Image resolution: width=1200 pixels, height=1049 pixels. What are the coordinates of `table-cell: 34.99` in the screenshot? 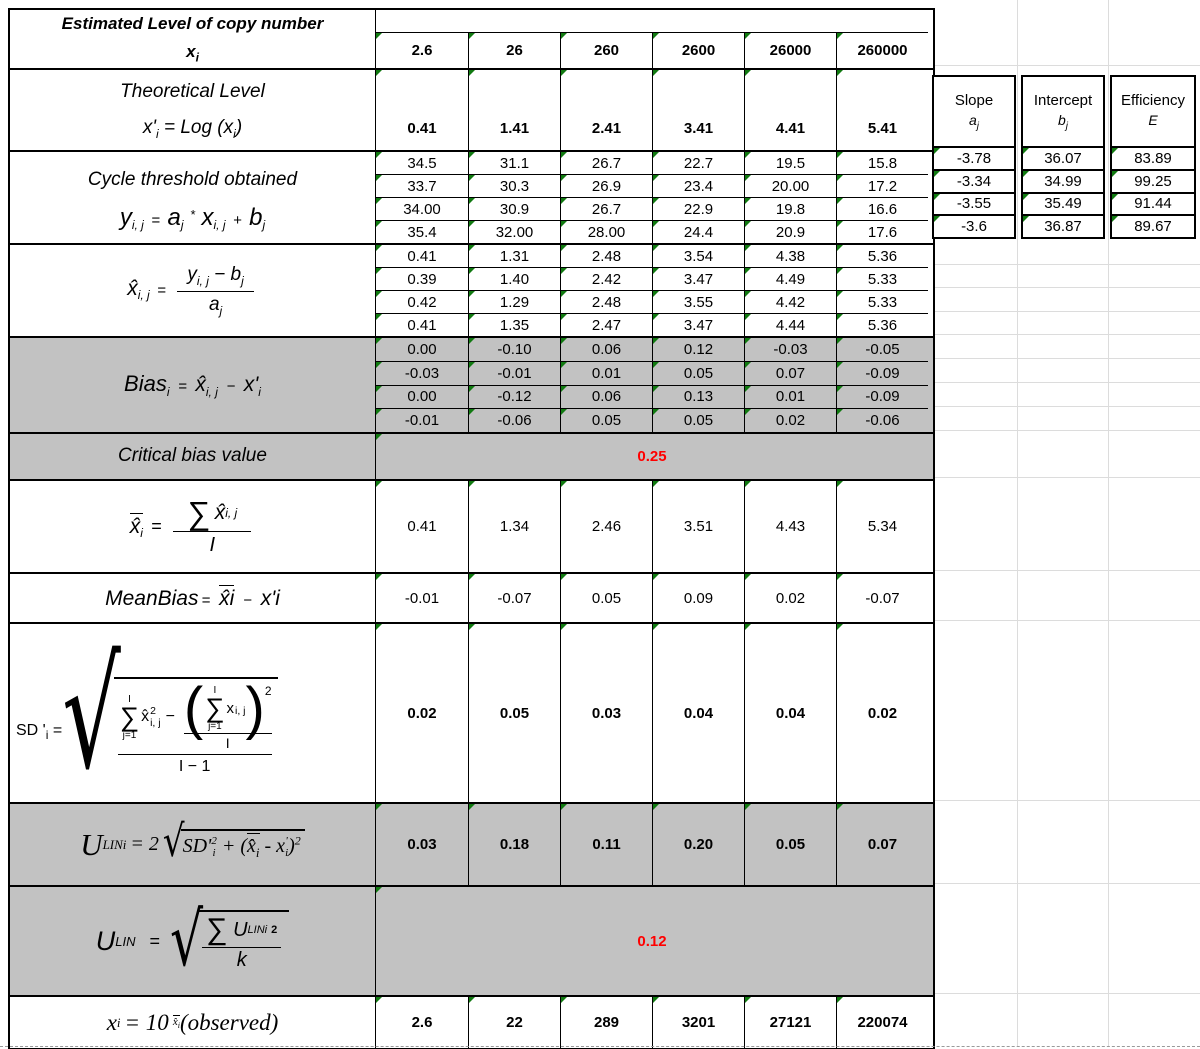 It's located at (1063, 181).